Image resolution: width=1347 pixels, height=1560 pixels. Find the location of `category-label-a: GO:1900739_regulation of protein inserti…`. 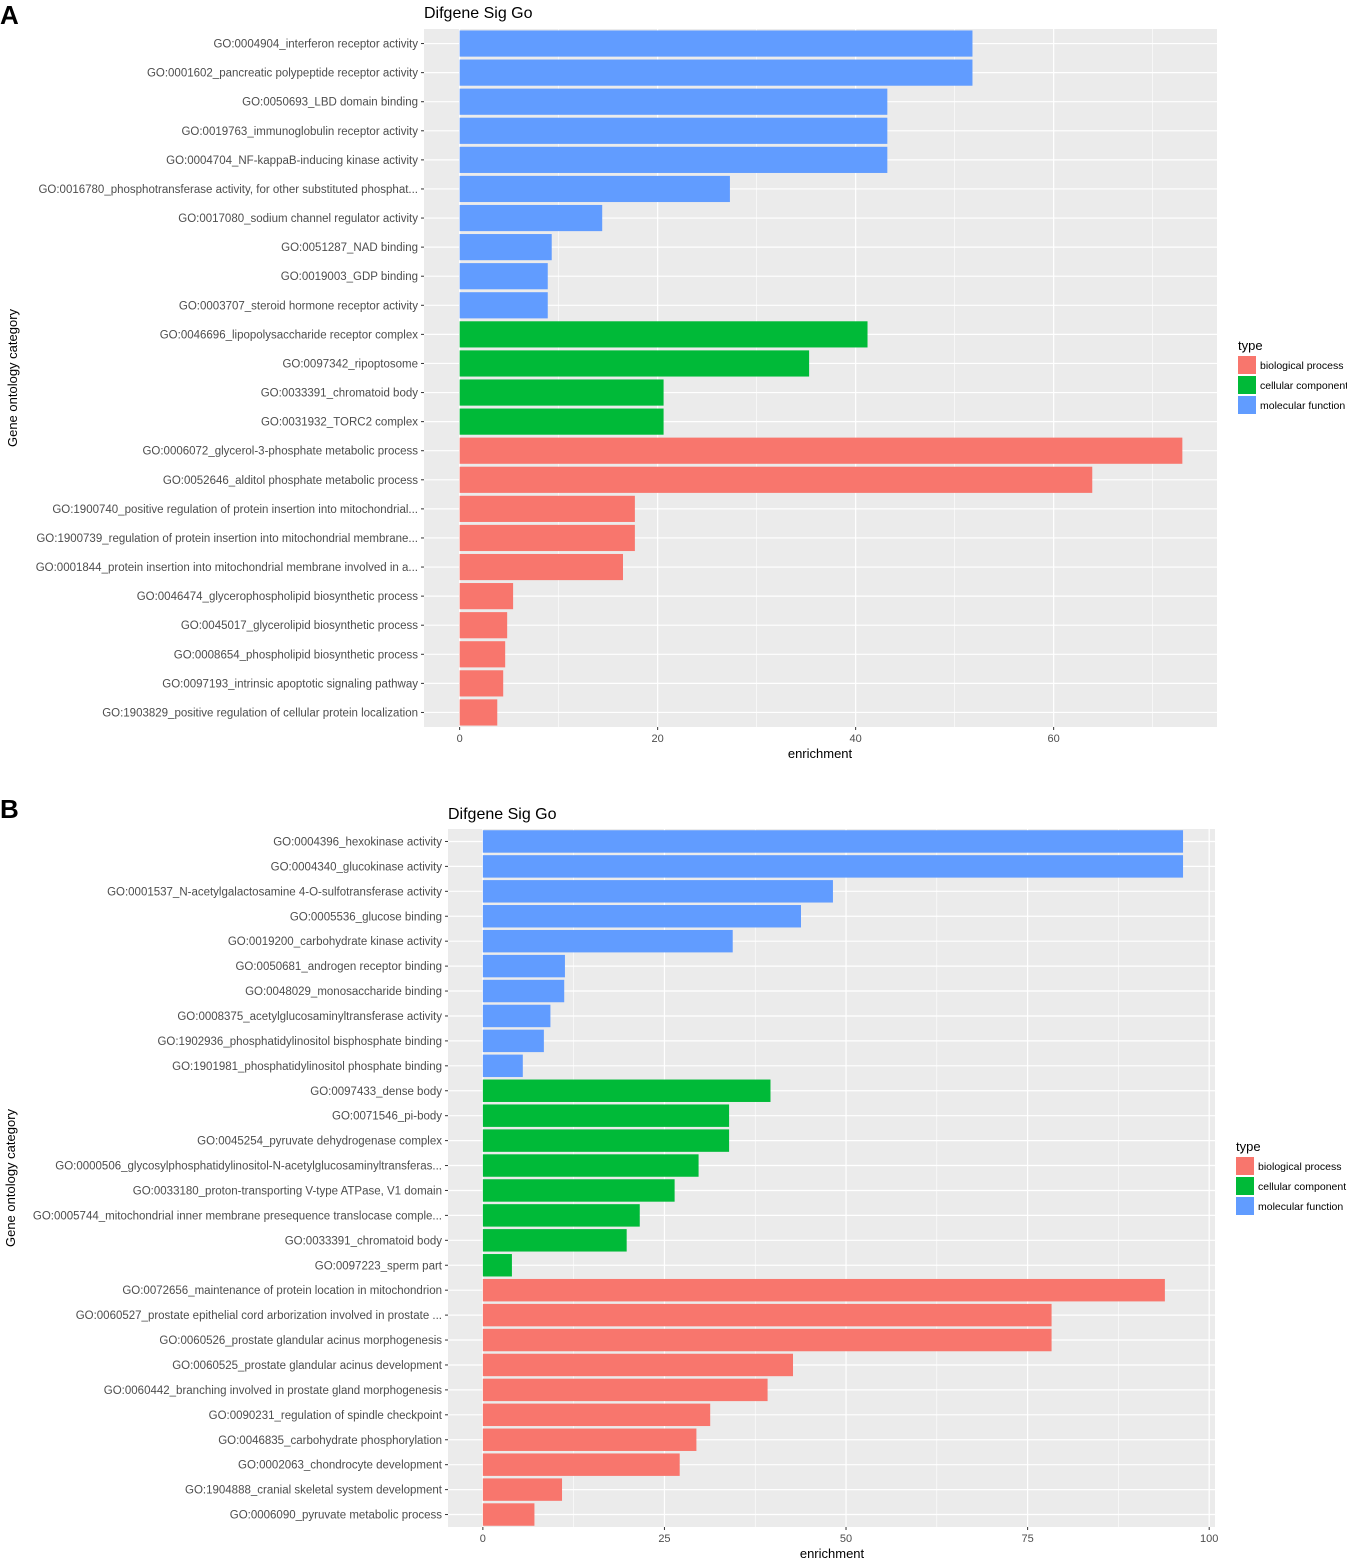

category-label-a: GO:1900739_regulation of protein inserti… is located at coordinates (227, 539).